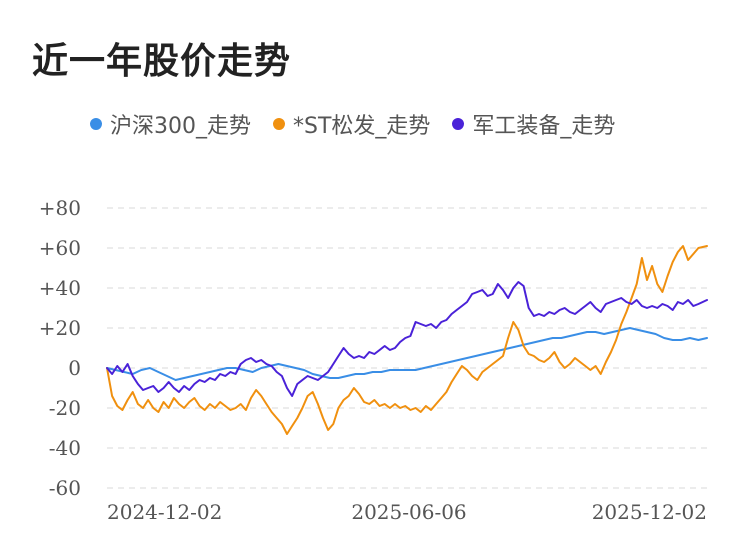 Image resolution: width=750 pixels, height=558 pixels. I want to click on legend-item-military: 军工装备_走势, so click(533, 124).